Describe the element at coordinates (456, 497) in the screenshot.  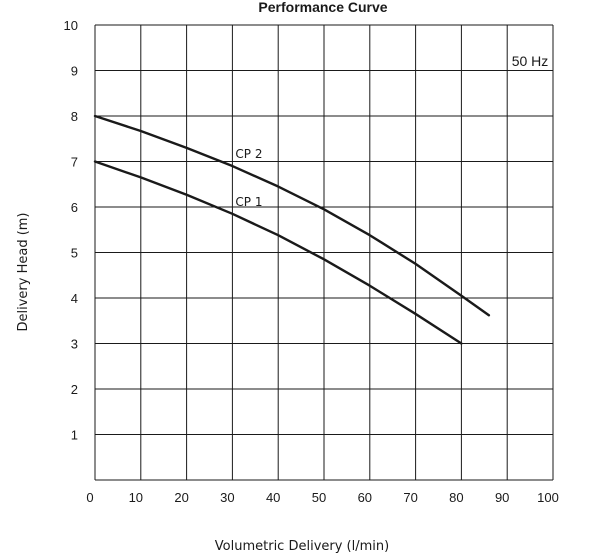
I see `x-tick-label: 80` at that location.